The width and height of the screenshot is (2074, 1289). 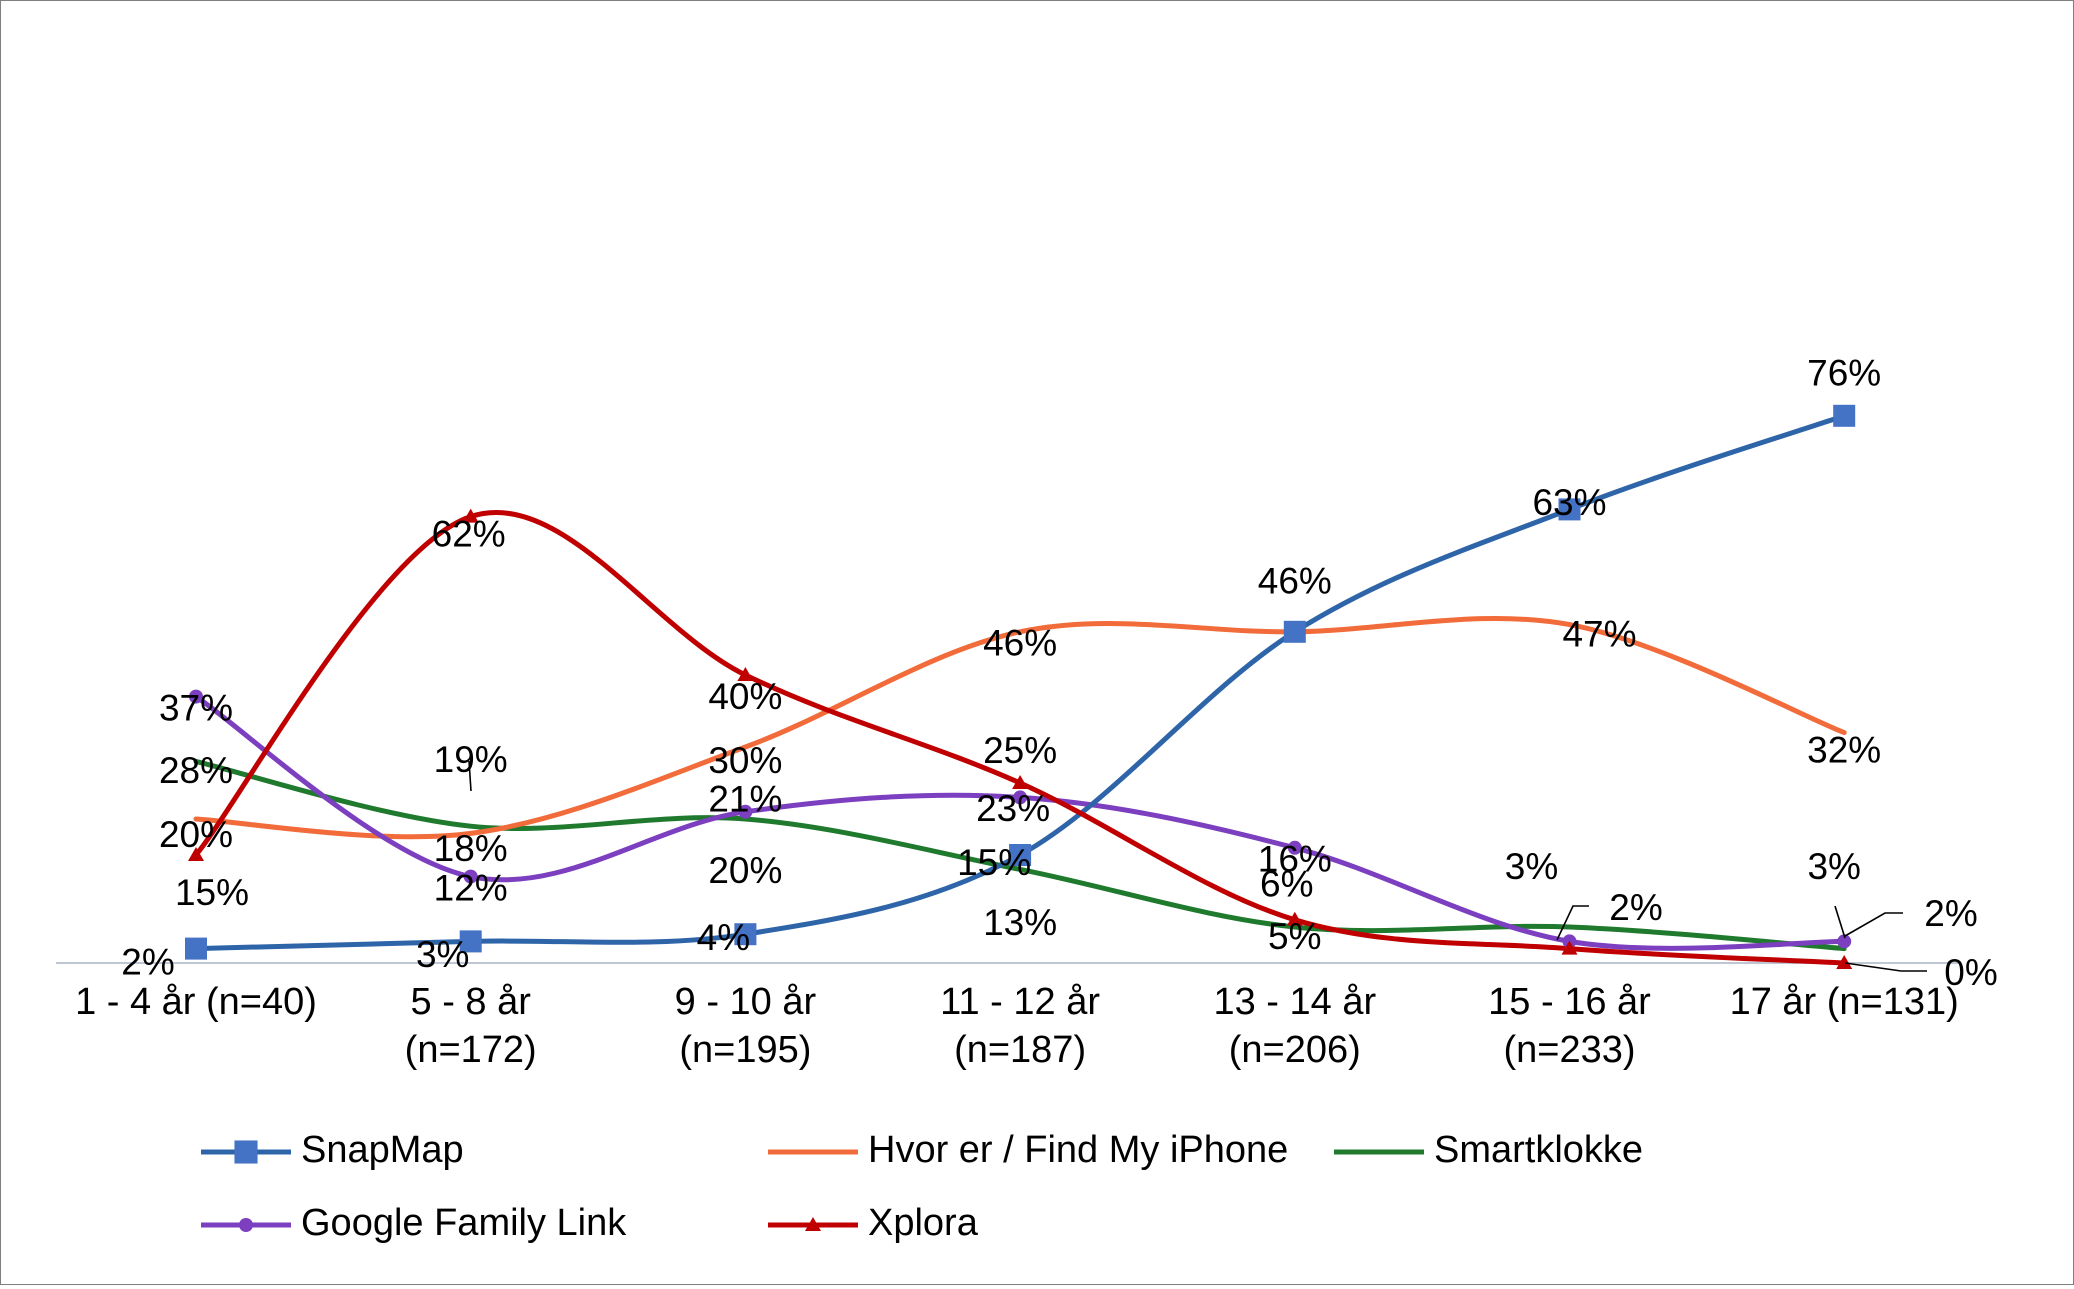 I want to click on data-label-snapmap-1: 3%, so click(x=442, y=954).